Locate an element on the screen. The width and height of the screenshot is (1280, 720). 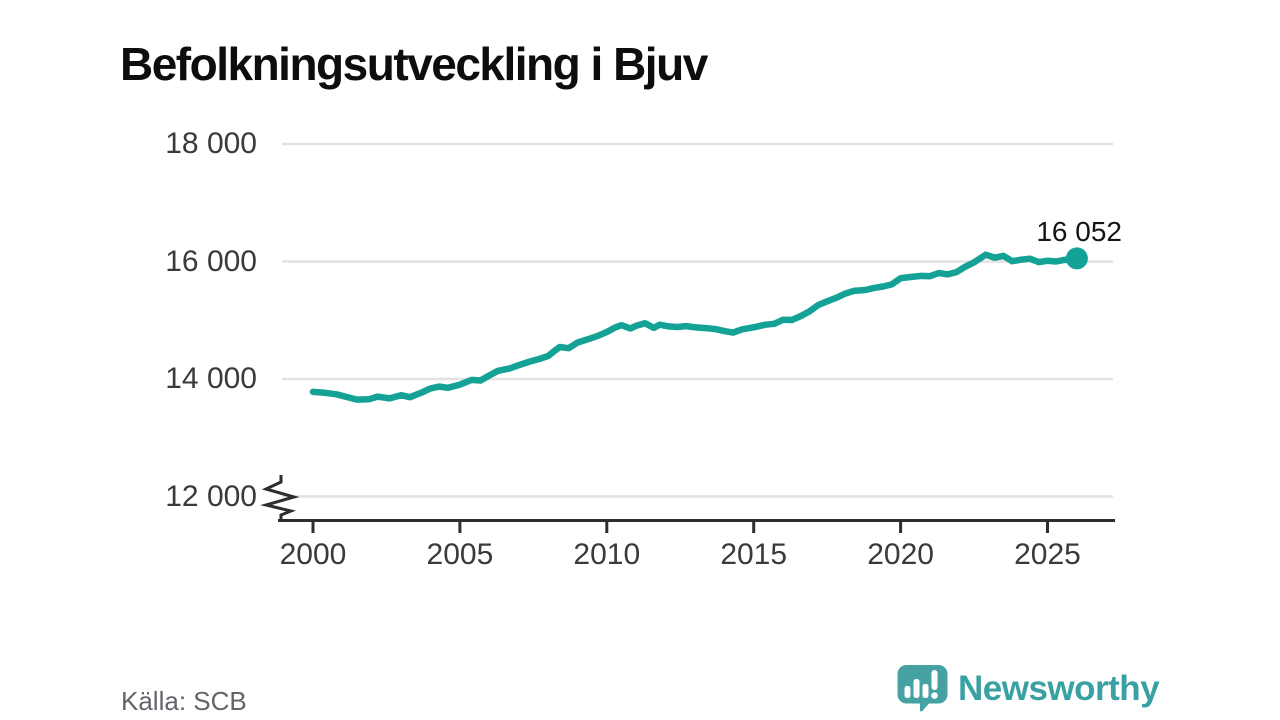
x-tick-label: 2005 is located at coordinates (460, 554).